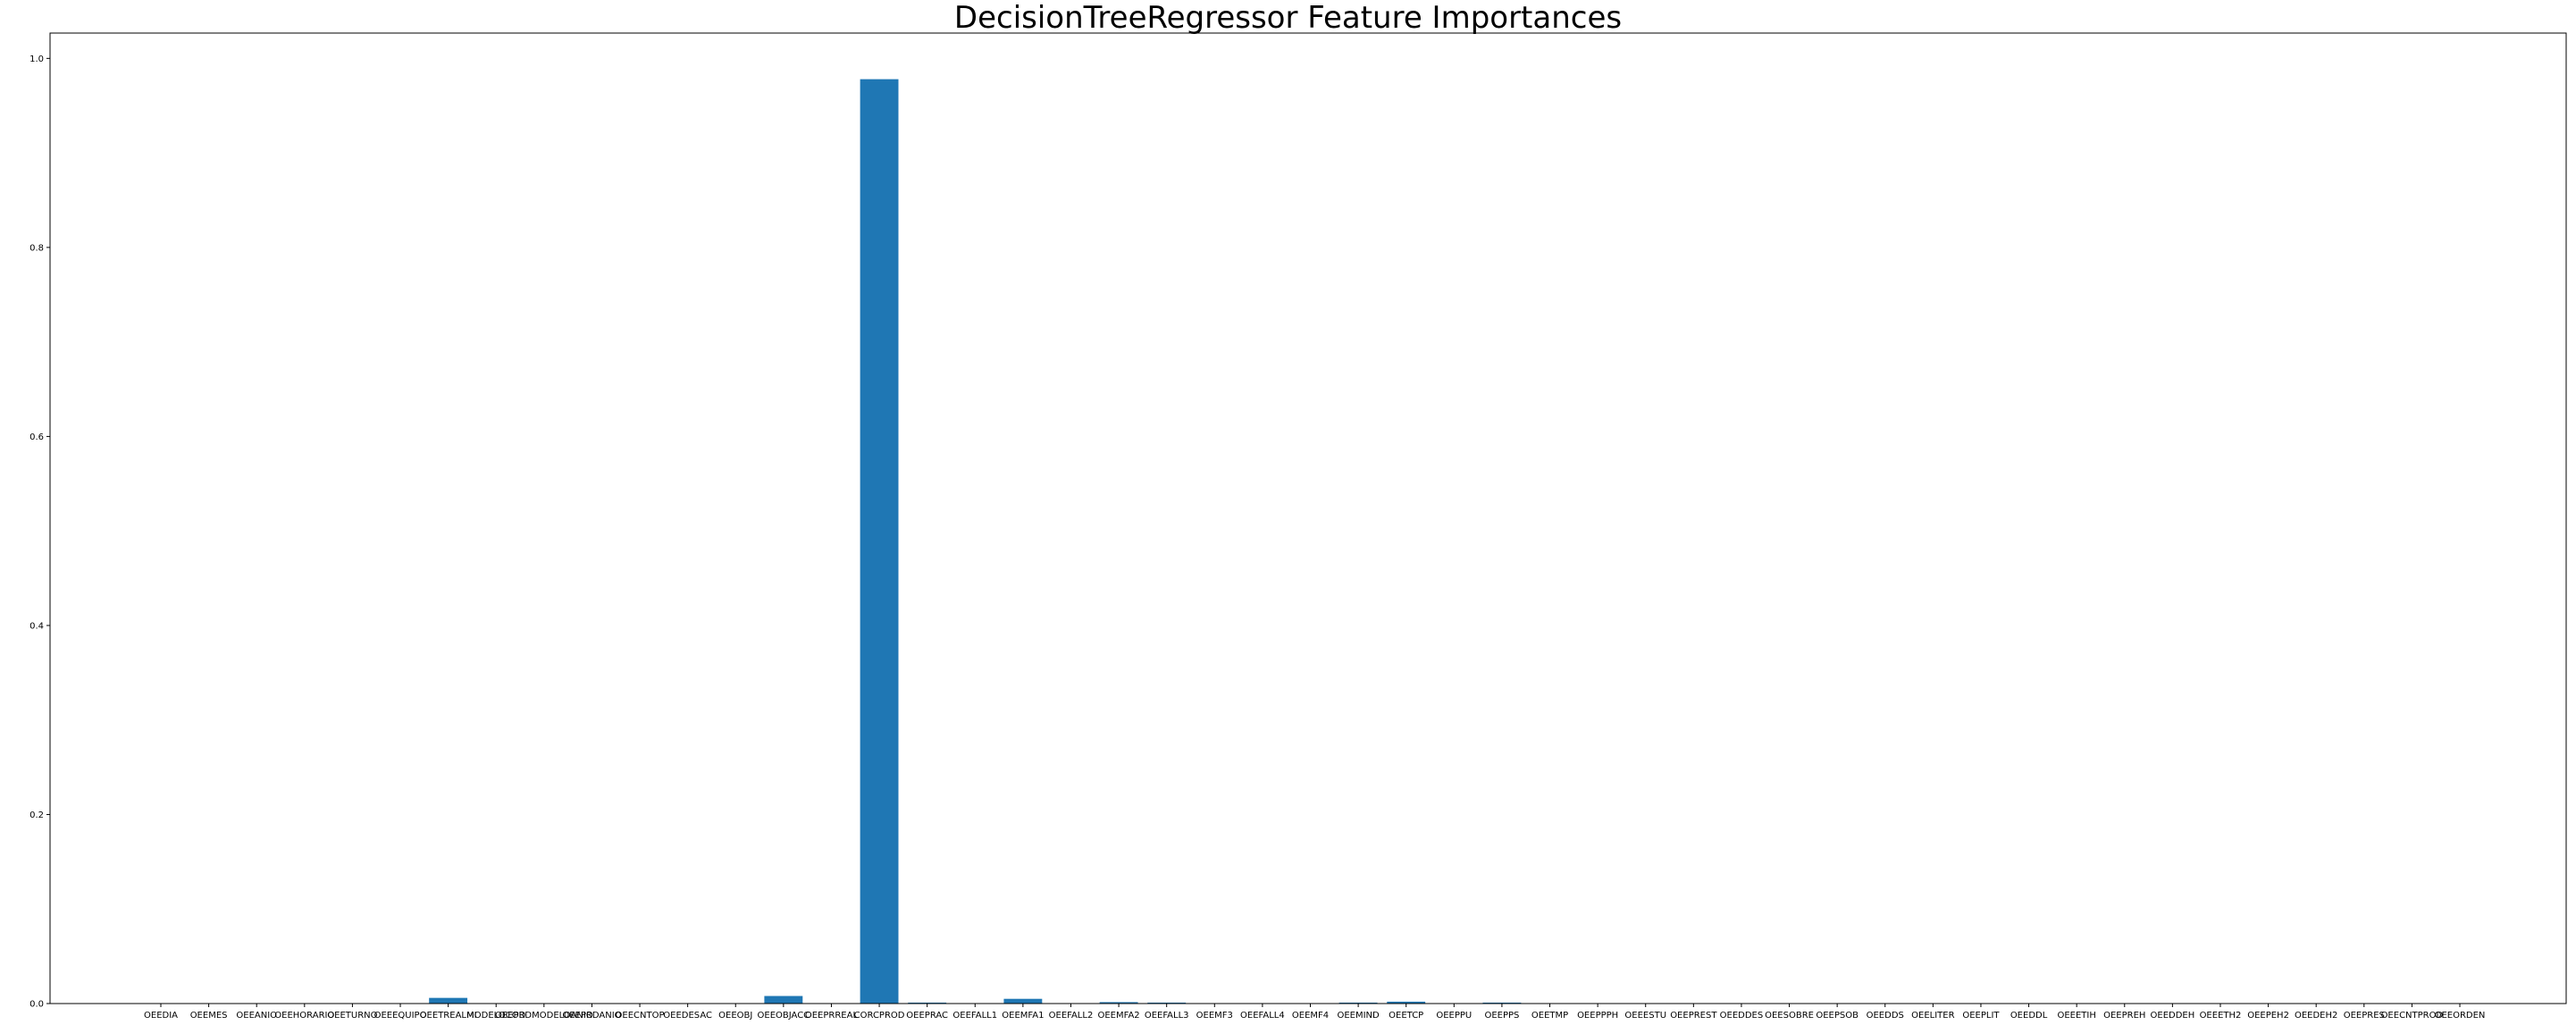 The width and height of the screenshot is (2576, 1025). Describe the element at coordinates (2029, 1016) in the screenshot. I see `x-tick-label: OEEDDL` at that location.